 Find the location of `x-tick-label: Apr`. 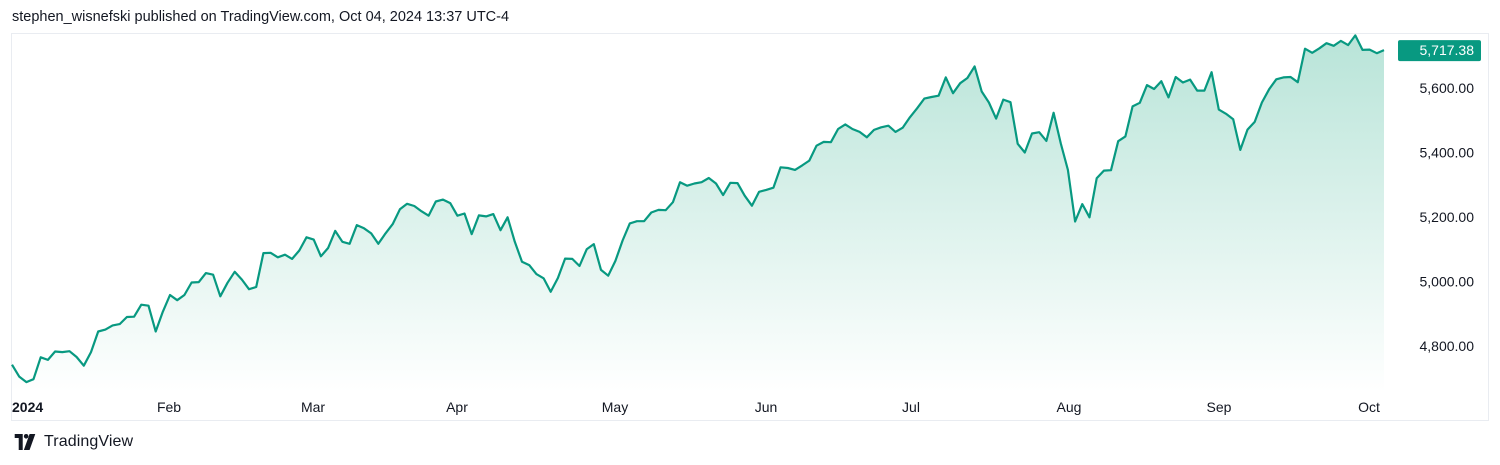

x-tick-label: Apr is located at coordinates (457, 407).